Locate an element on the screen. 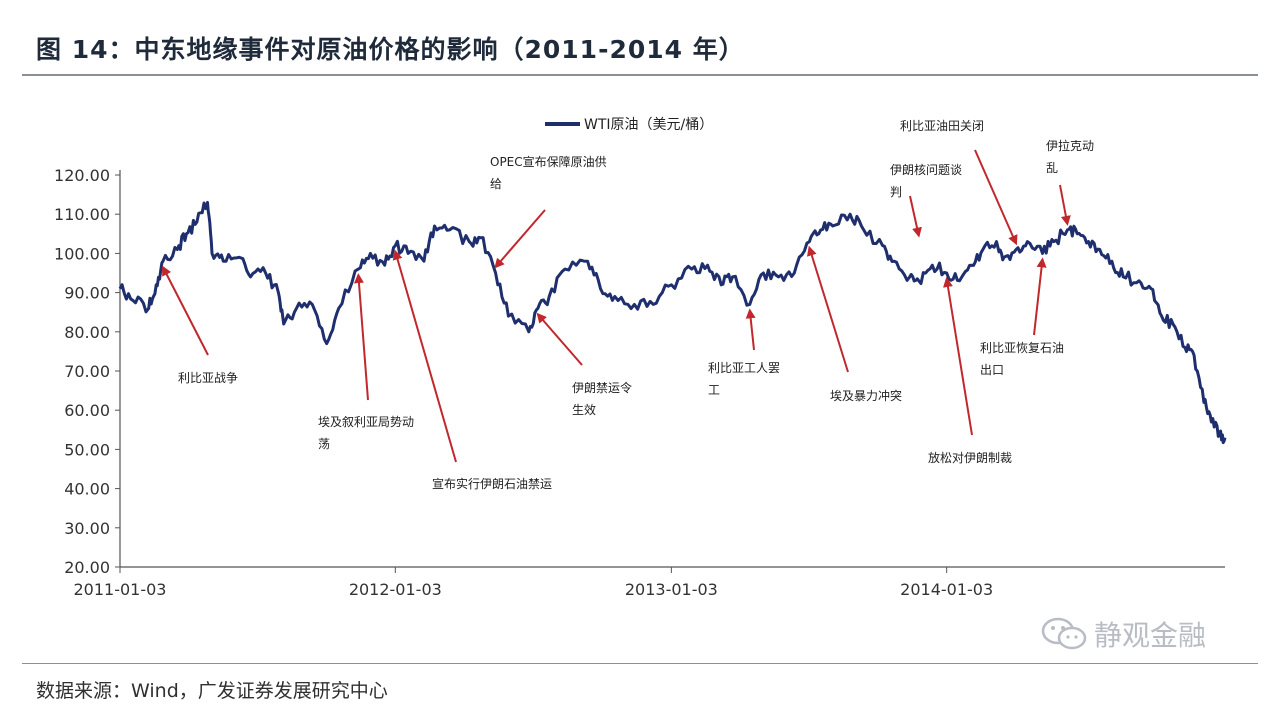 The height and width of the screenshot is (720, 1280). watermark-text: 静观金融 is located at coordinates (1150, 635).